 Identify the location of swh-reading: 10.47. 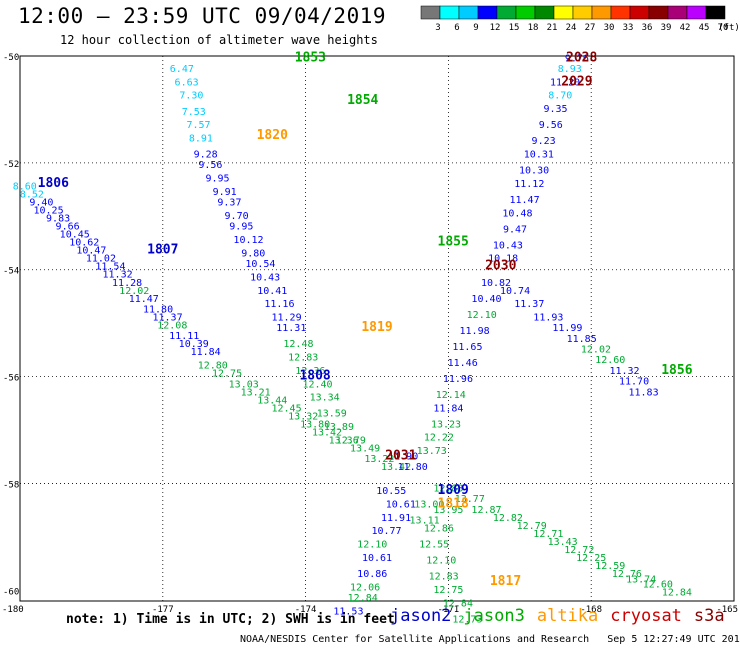
(91, 251).